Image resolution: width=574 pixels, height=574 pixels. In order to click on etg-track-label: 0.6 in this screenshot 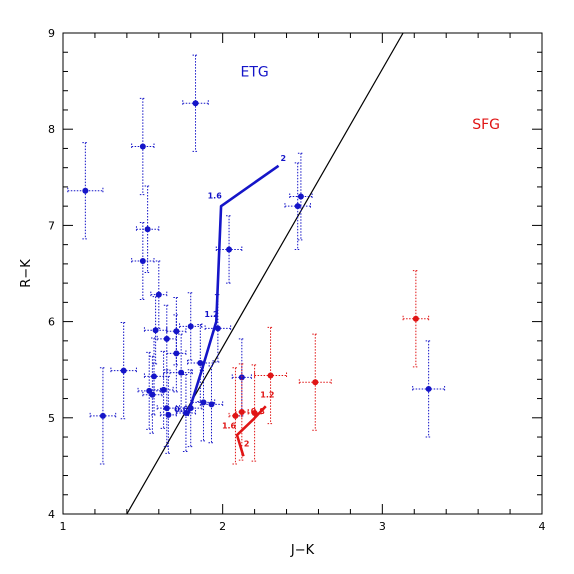, I will do `click(181, 409)`.